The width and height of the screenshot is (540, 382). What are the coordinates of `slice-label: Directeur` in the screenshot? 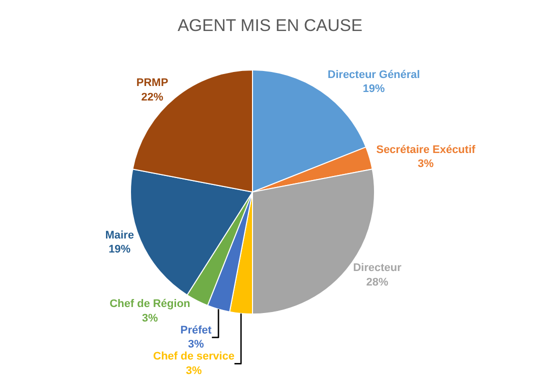 It's located at (377, 268).